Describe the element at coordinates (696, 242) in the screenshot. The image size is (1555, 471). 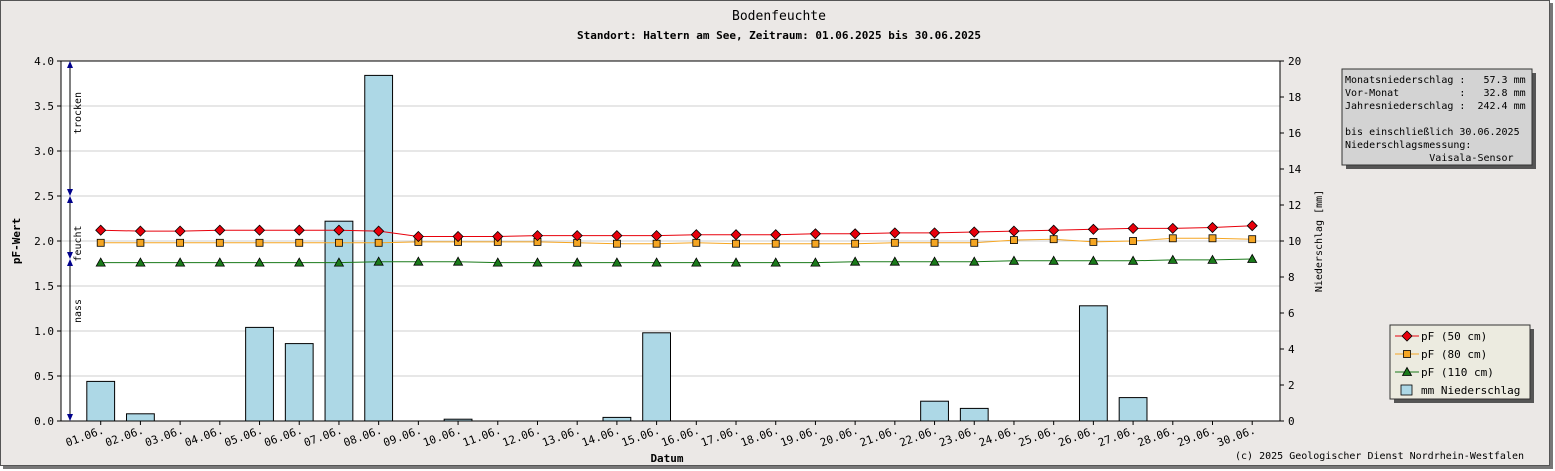
I see `point-square-16.06.` at that location.